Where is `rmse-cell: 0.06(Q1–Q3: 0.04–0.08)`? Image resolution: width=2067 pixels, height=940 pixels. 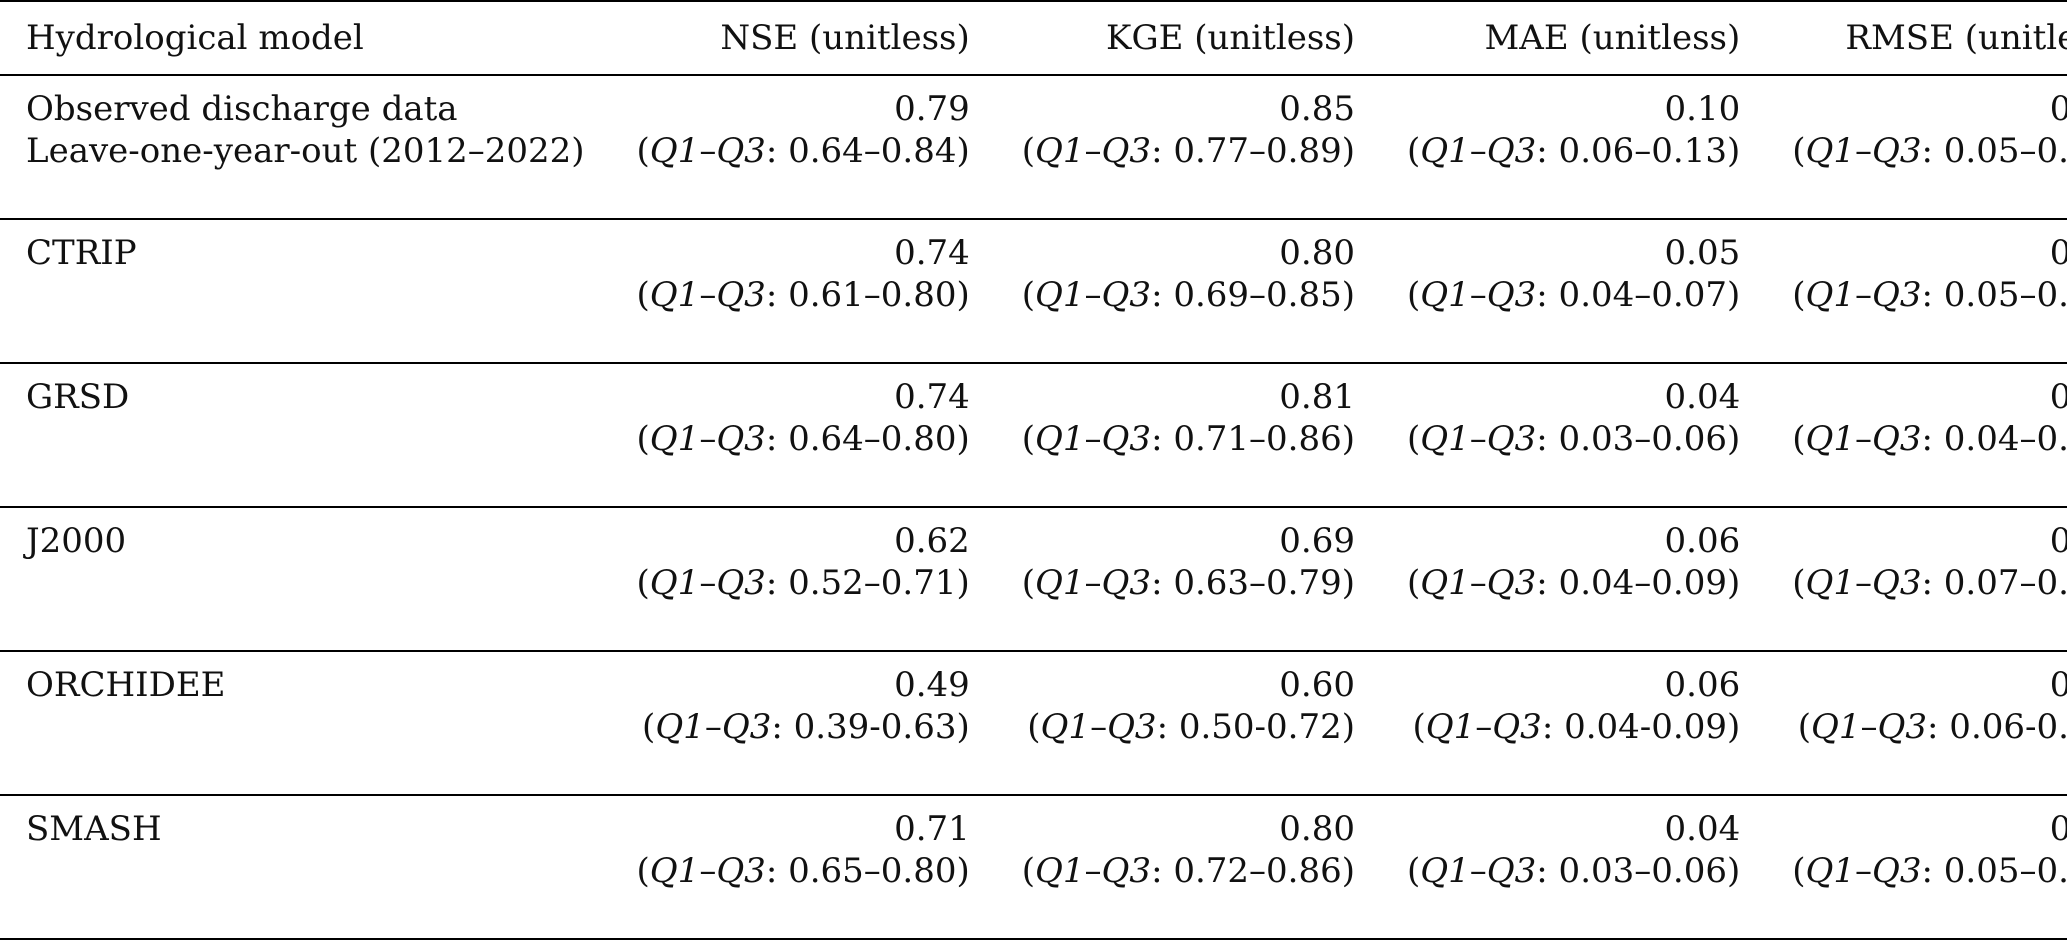 rmse-cell: 0.06(Q1–Q3: 0.04–0.08) is located at coordinates (1916, 435).